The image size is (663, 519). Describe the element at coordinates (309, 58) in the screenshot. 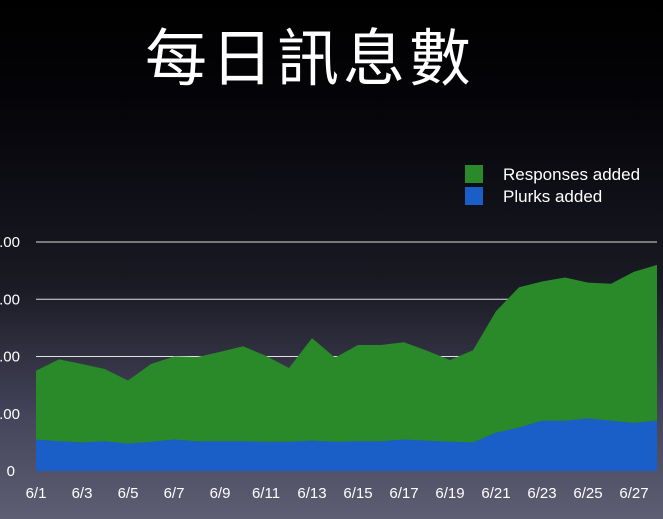

I see `chart-title: 每日訊息數` at that location.